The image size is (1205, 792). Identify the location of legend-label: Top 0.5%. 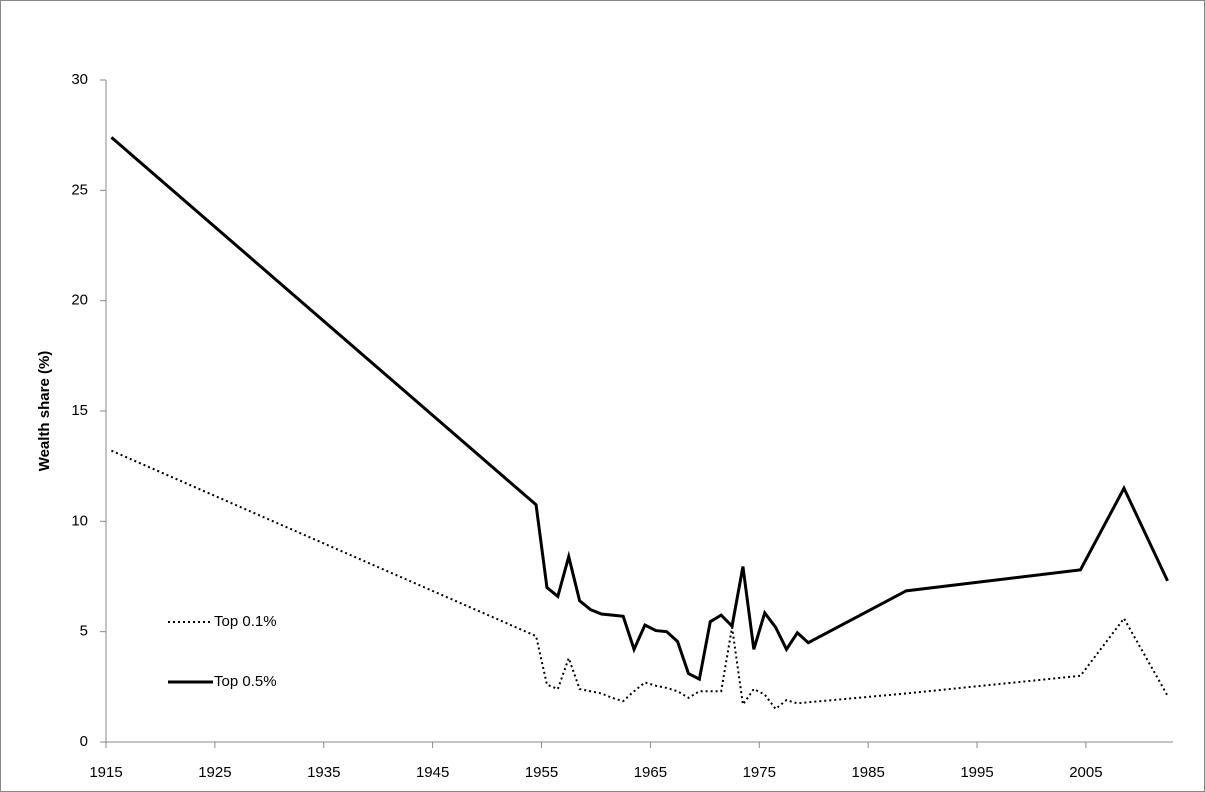
(245, 681).